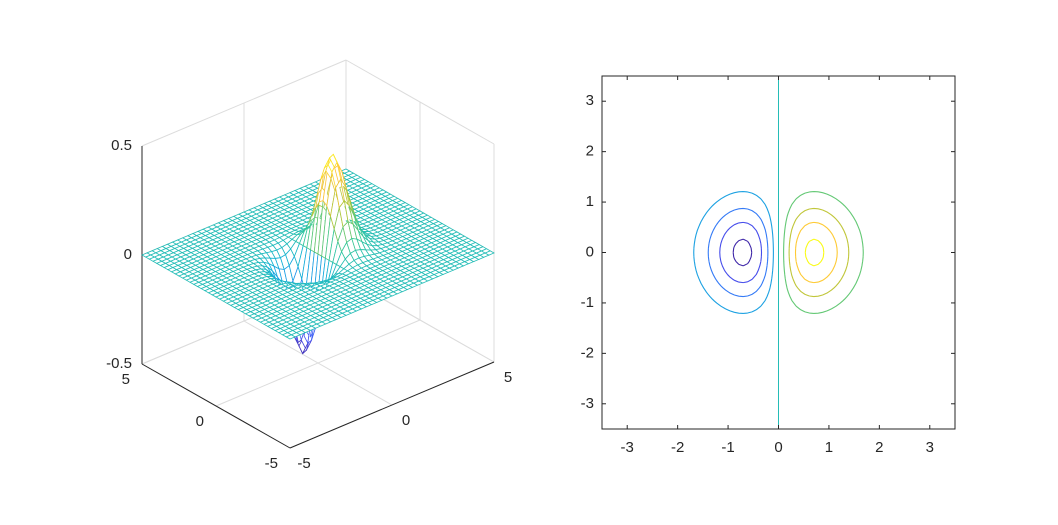 This screenshot has width=1058, height=525. What do you see at coordinates (727, 447) in the screenshot?
I see `contour-x-tick-label: -1` at bounding box center [727, 447].